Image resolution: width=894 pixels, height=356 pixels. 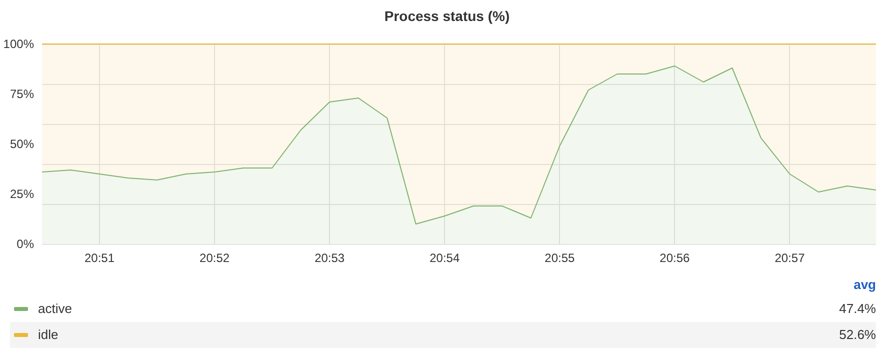 I want to click on x-tick-label: 20:52, so click(x=215, y=258).